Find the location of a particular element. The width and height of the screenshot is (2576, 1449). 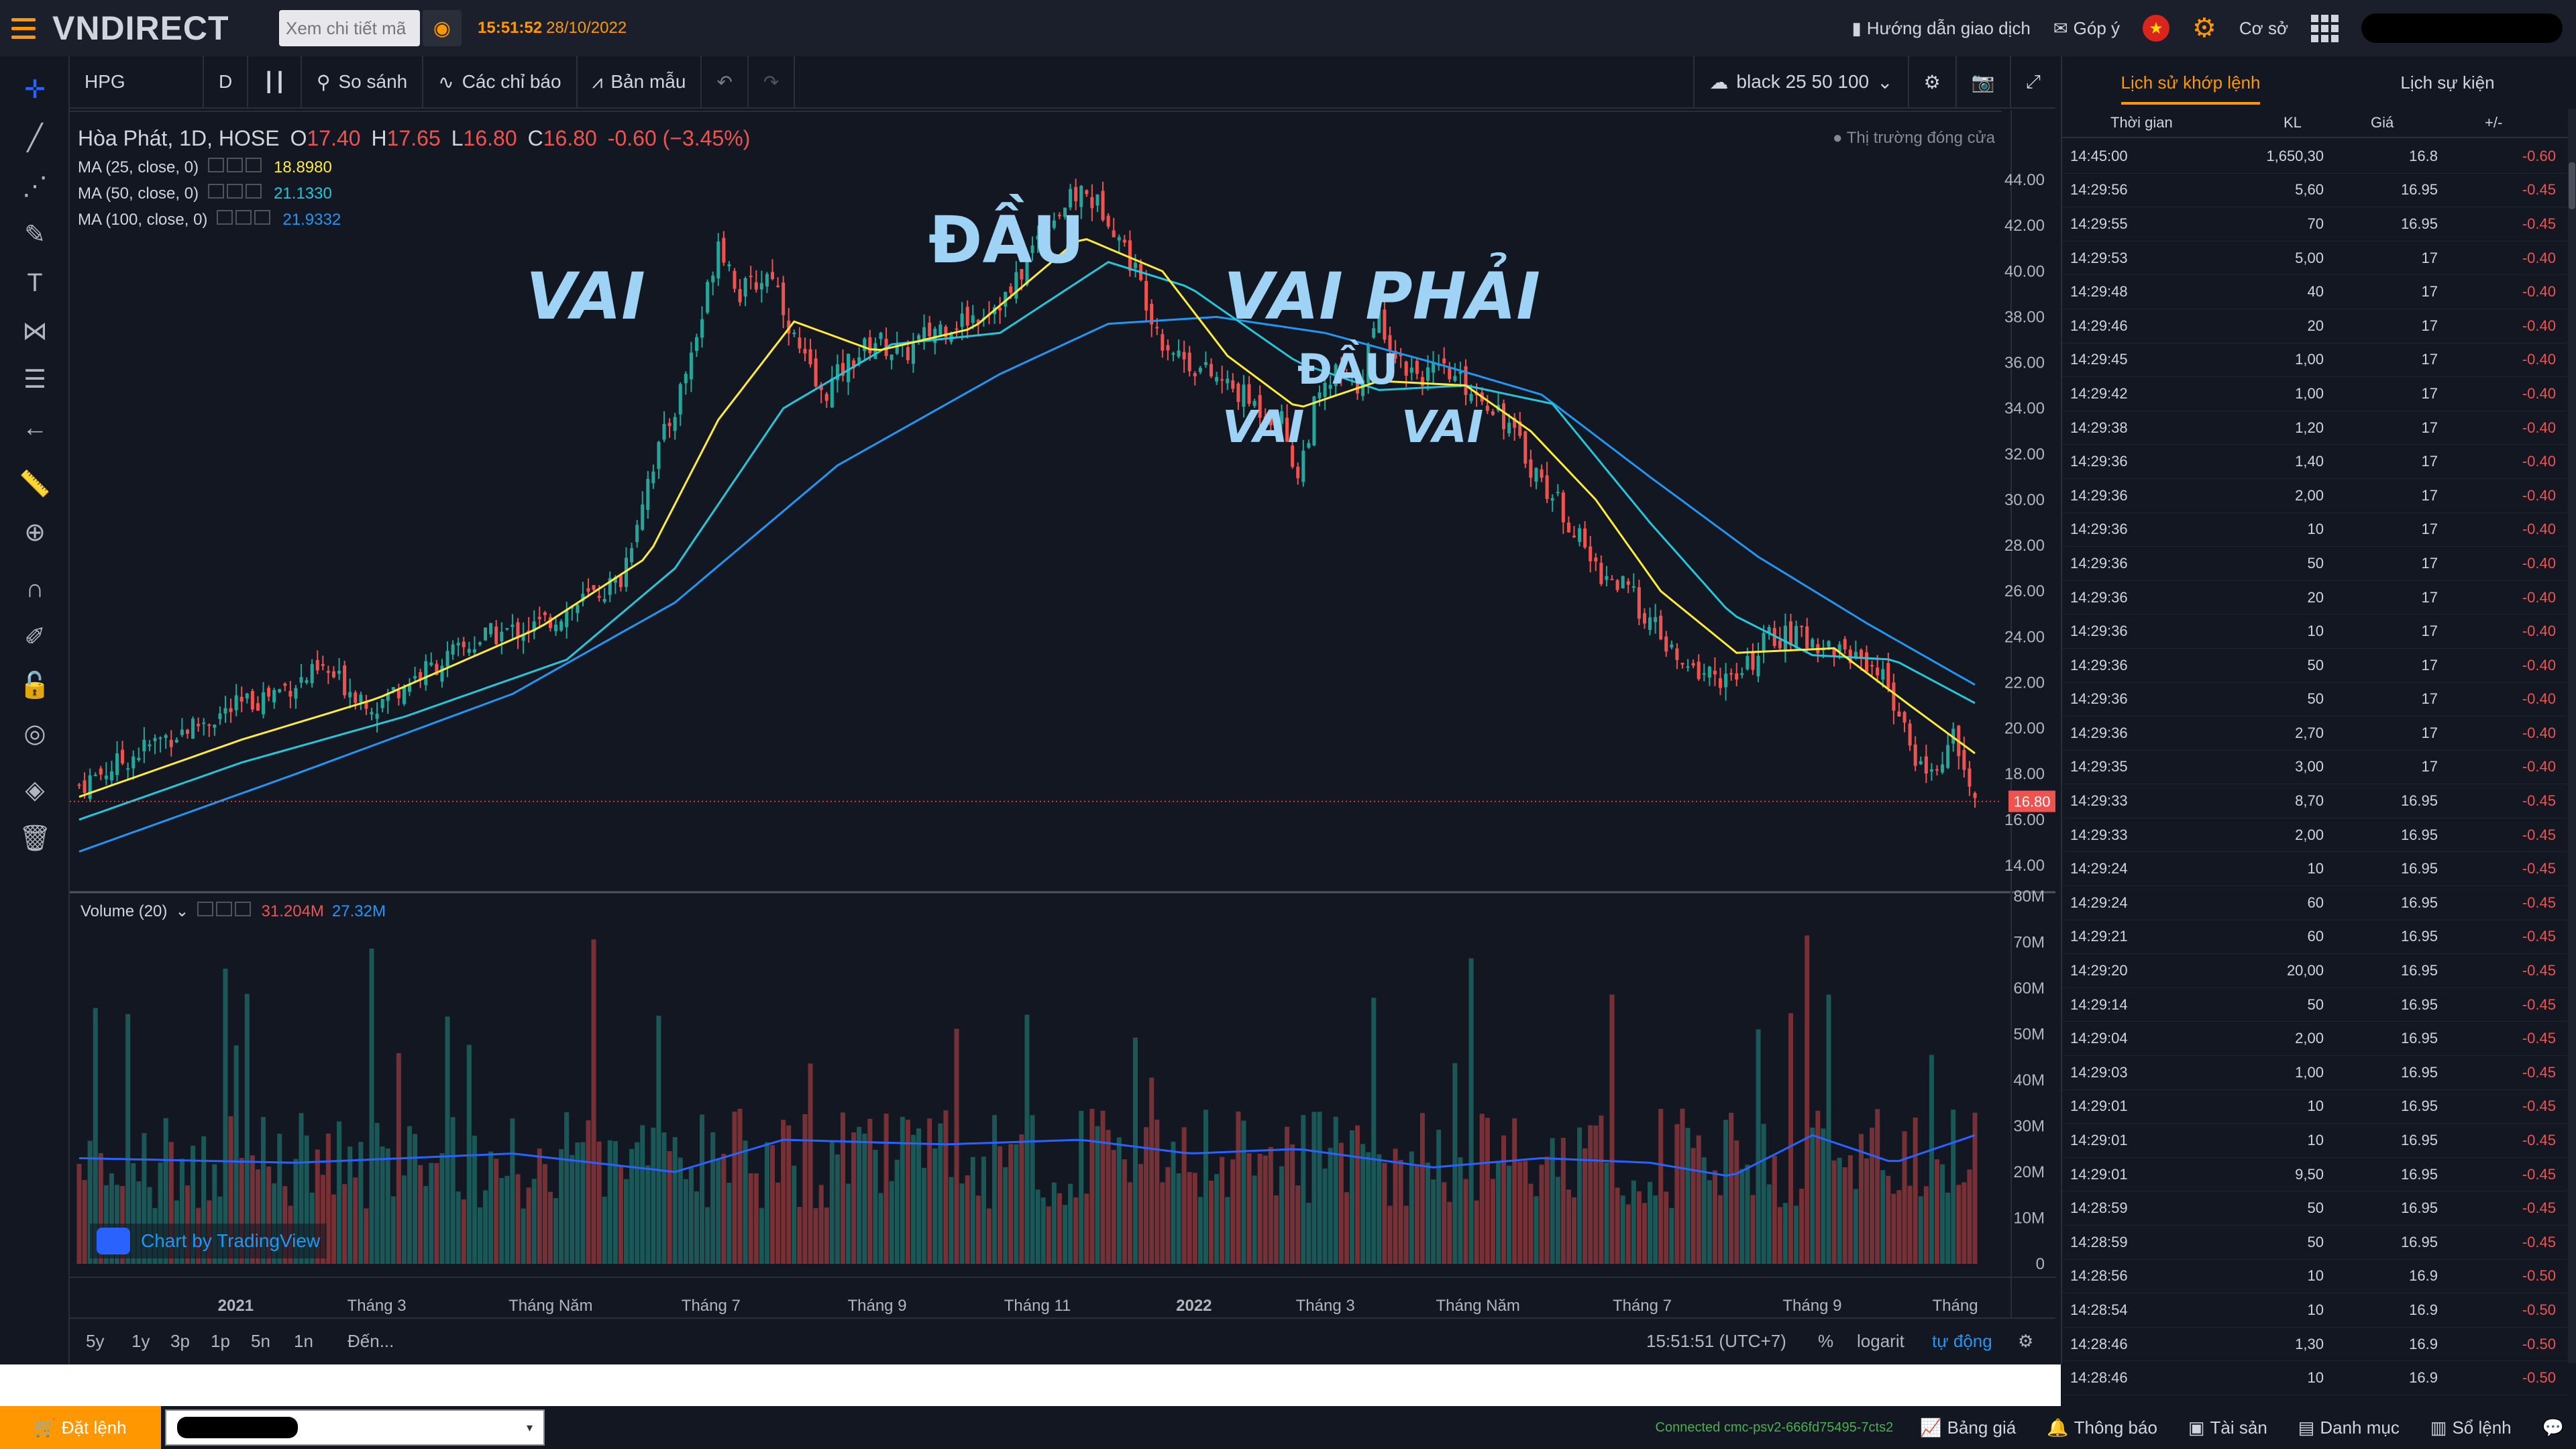

footer-assets: ▣ Tài sản is located at coordinates (2227, 1427).